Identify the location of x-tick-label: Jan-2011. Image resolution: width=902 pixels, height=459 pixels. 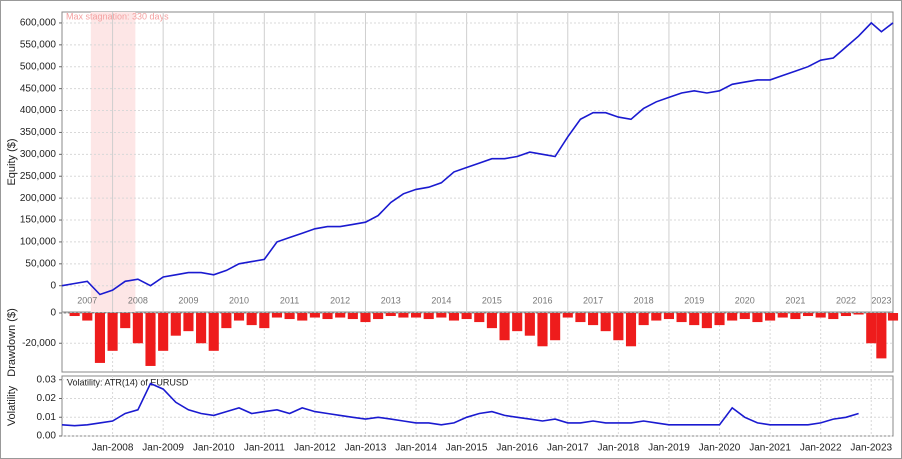
(264, 448).